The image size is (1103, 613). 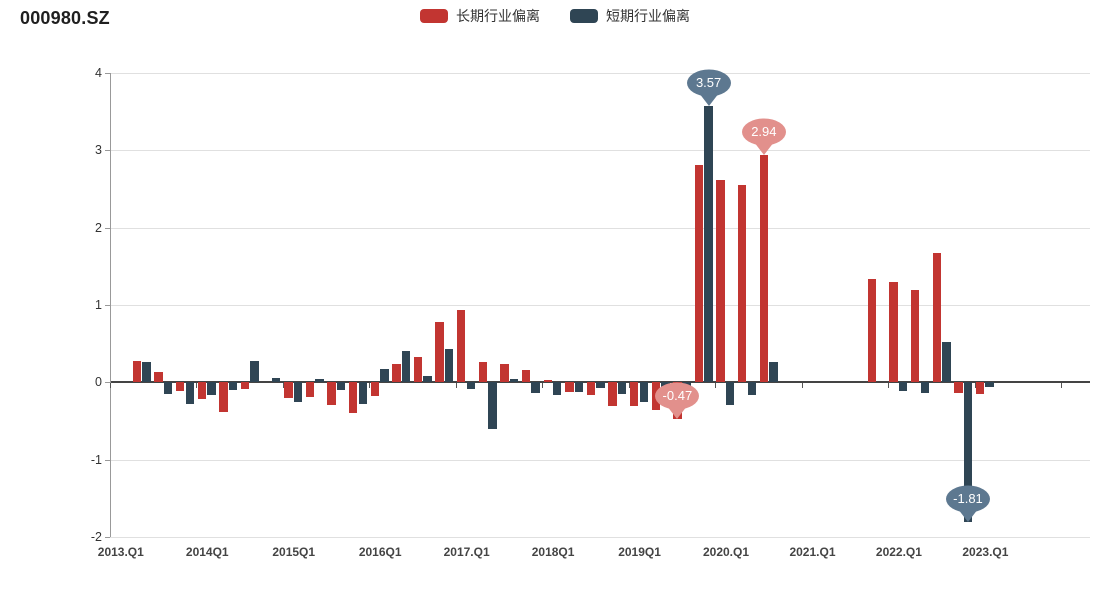 I want to click on bar-long-2019Q1, so click(x=634, y=394).